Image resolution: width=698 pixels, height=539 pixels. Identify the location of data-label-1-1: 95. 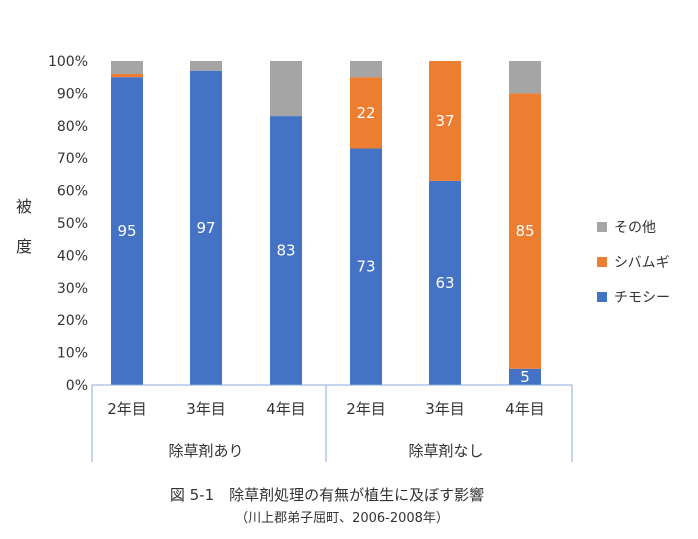
(126, 231).